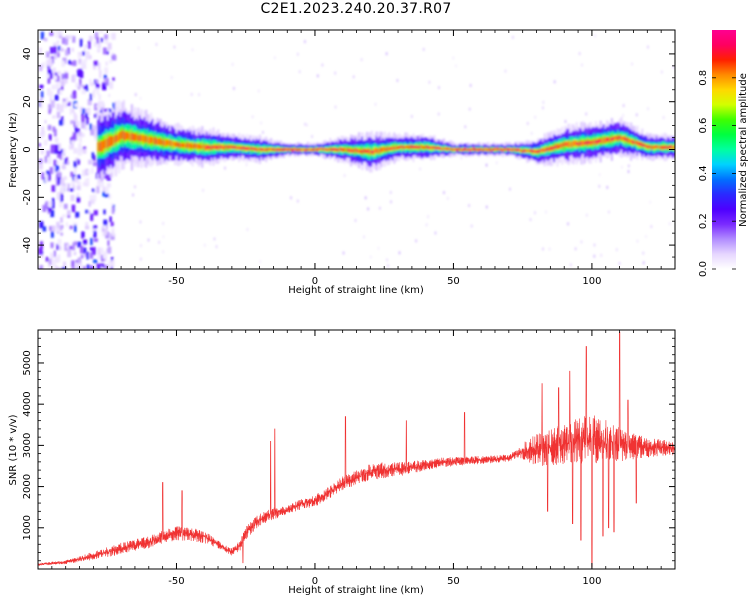 Image resolution: width=750 pixels, height=600 pixels. I want to click on colorbar-ticks: 0.0 0.2 0.4 0.6 0.8, so click(717, 173).